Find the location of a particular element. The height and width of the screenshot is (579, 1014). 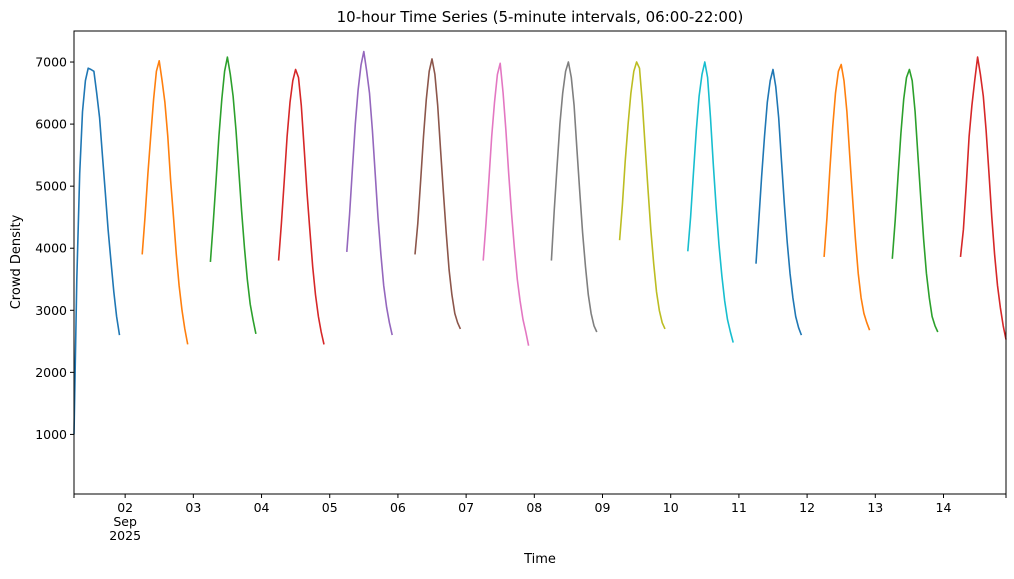

y-tick-label: 1000 is located at coordinates (51, 434).